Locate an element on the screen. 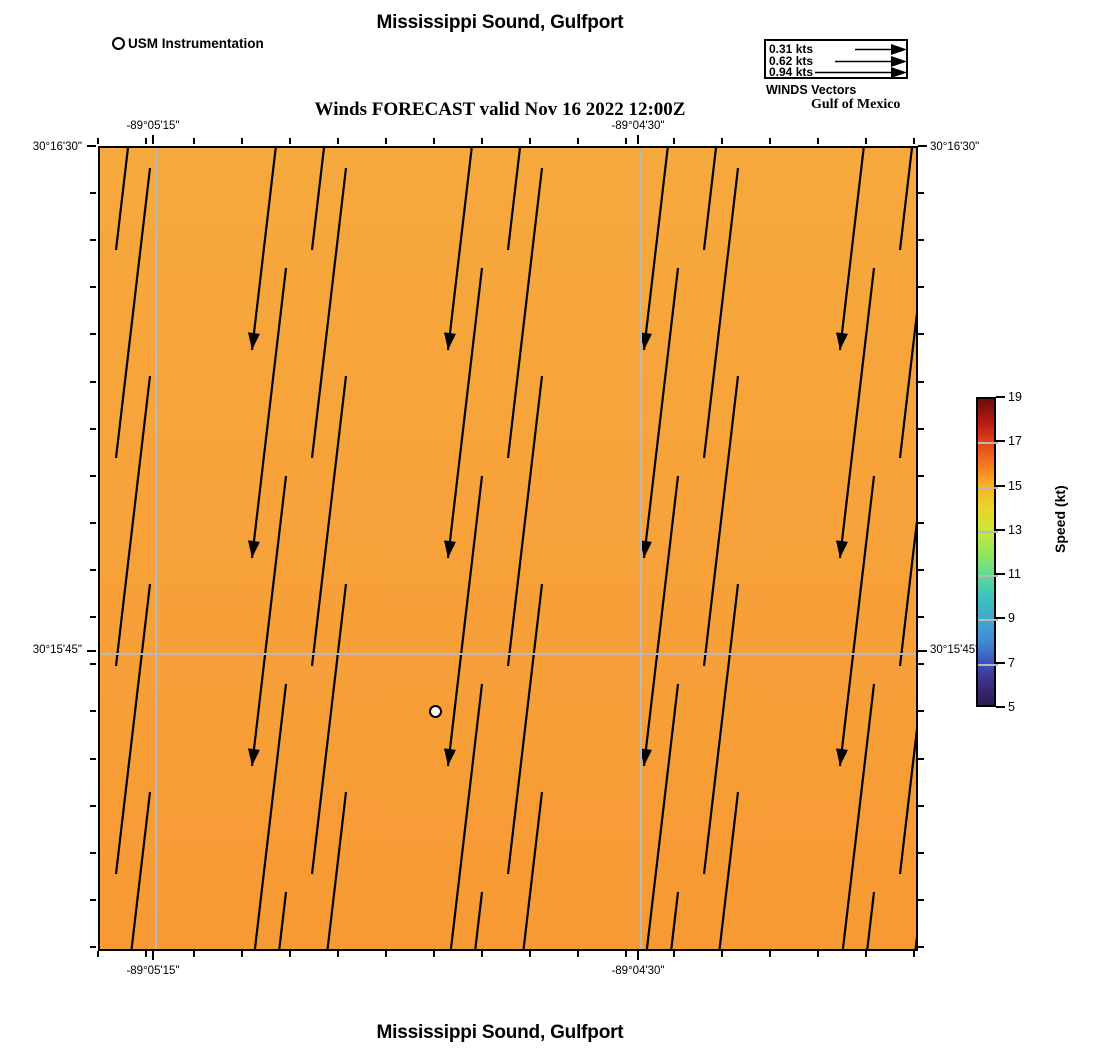 This screenshot has width=1100, height=1050. axis-label-bottom: -89°05'15" is located at coordinates (153, 971).